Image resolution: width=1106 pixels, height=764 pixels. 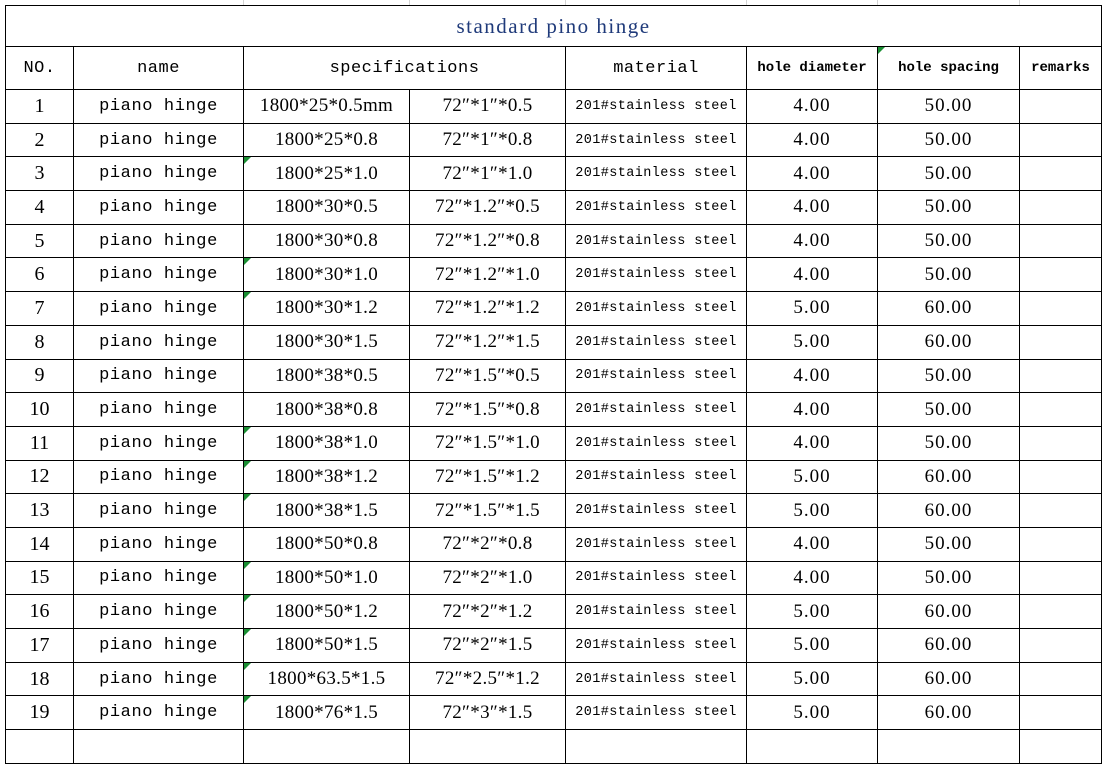 What do you see at coordinates (487, 578) in the screenshot?
I see `cell-spec-imperial: 72″*2″*1.0` at bounding box center [487, 578].